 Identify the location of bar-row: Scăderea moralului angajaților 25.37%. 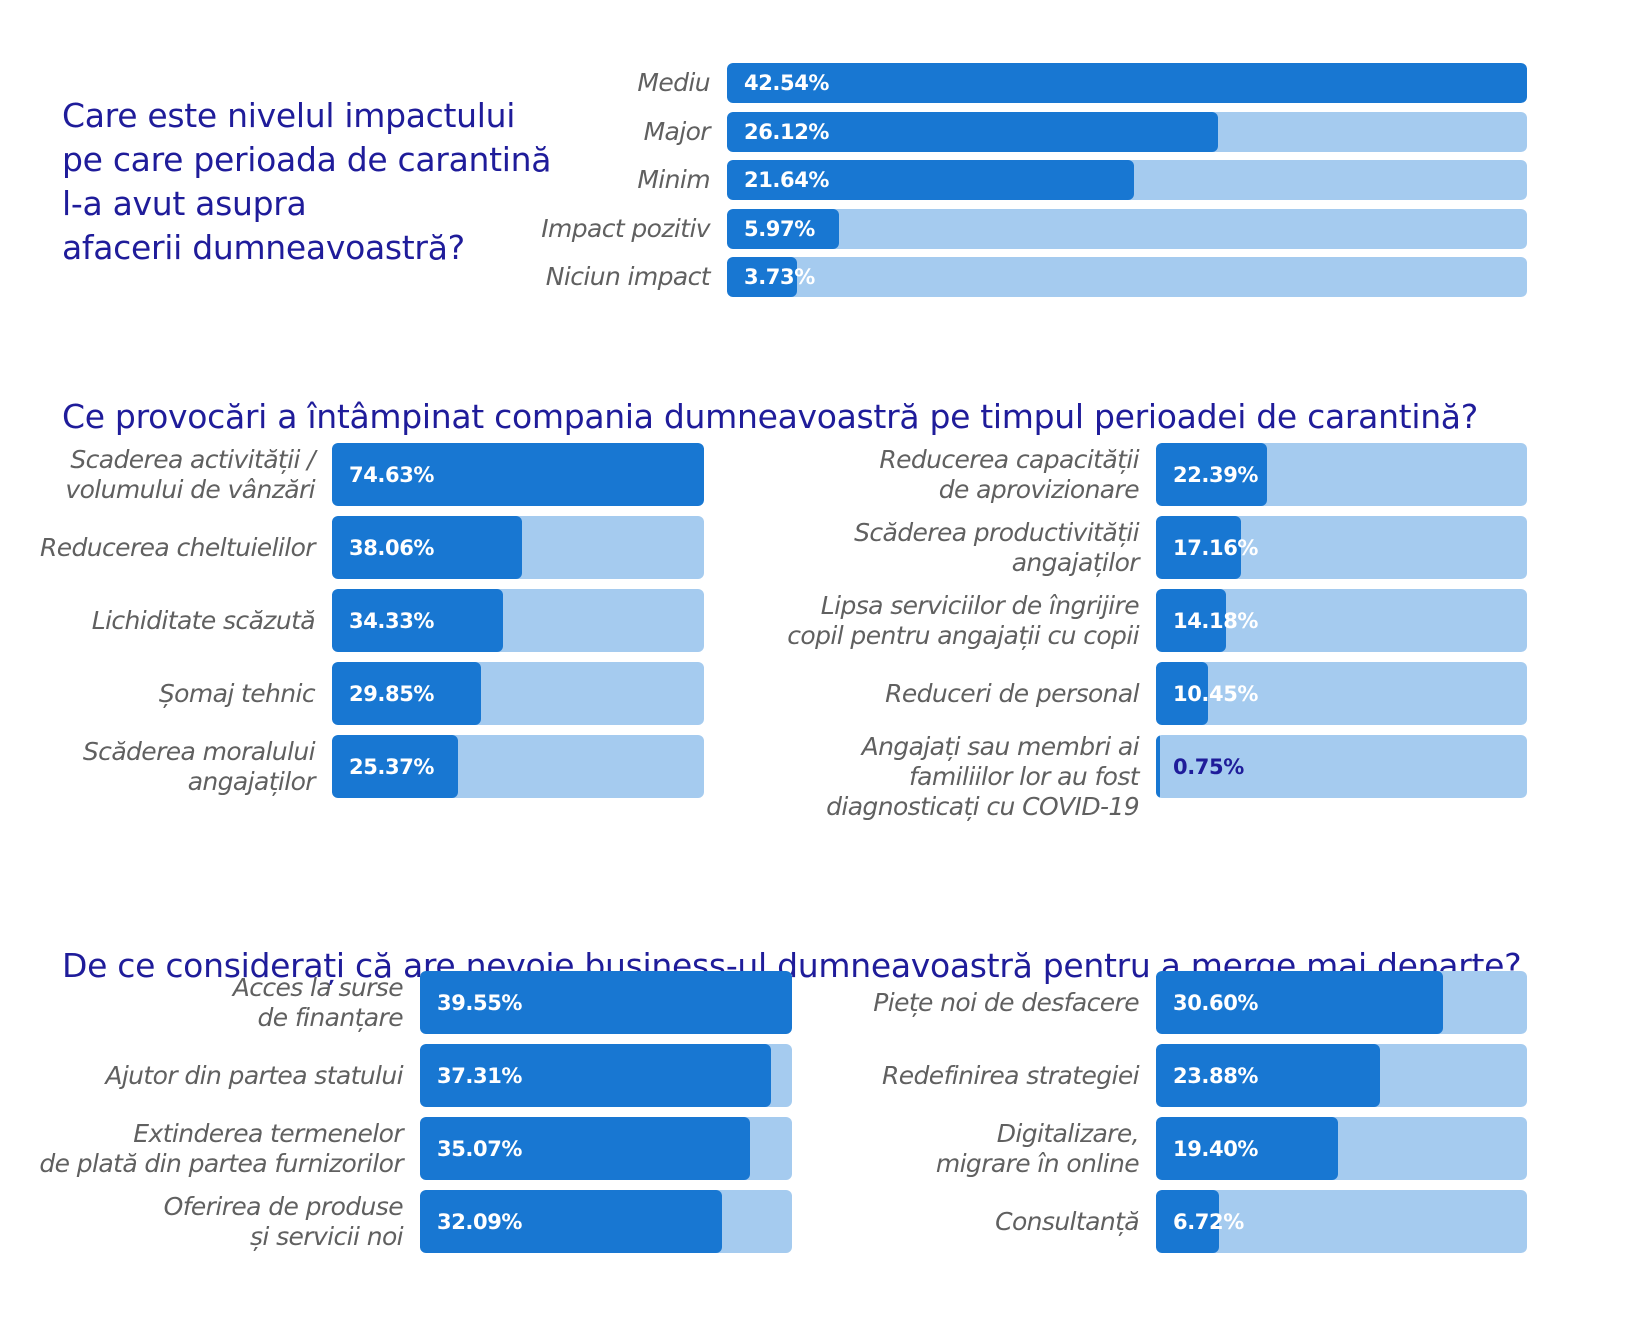
(817, 766).